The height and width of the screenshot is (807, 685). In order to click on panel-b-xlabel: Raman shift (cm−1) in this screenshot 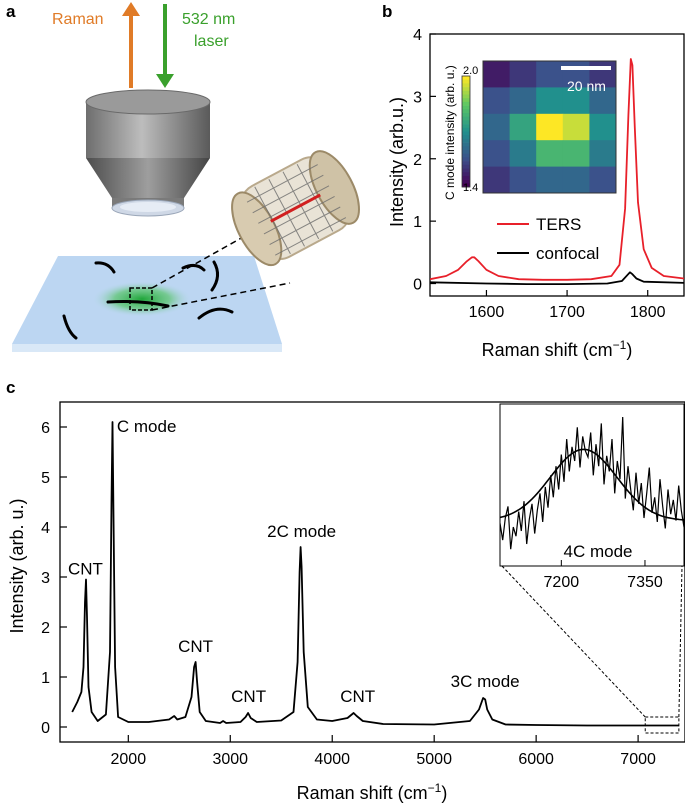, I will do `click(557, 349)`.